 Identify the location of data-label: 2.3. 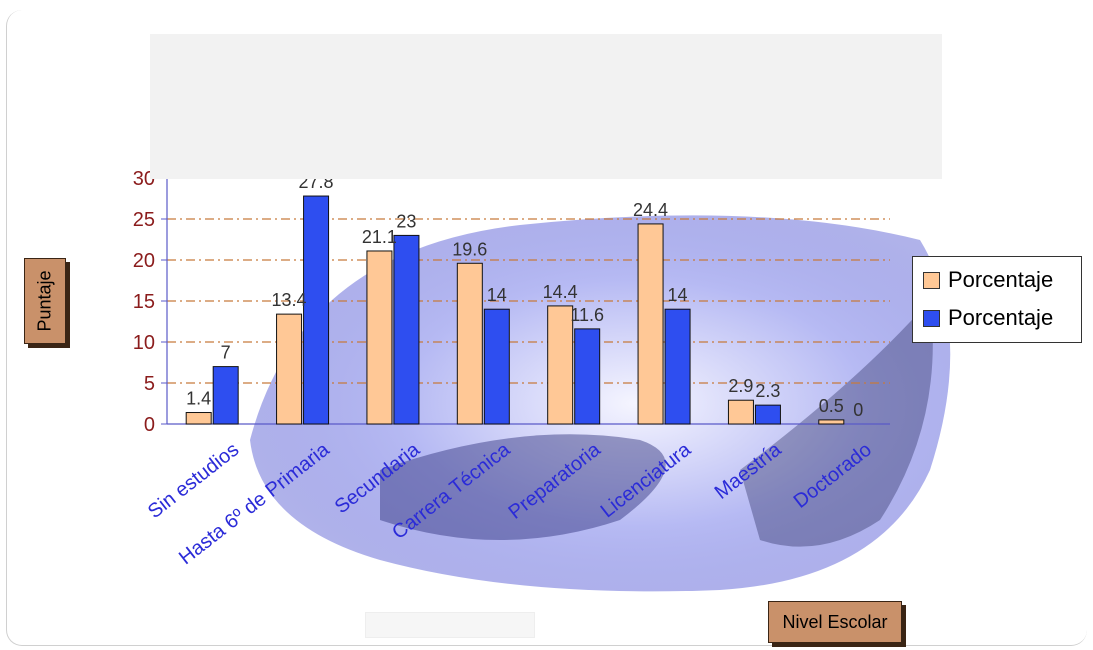
(767, 391).